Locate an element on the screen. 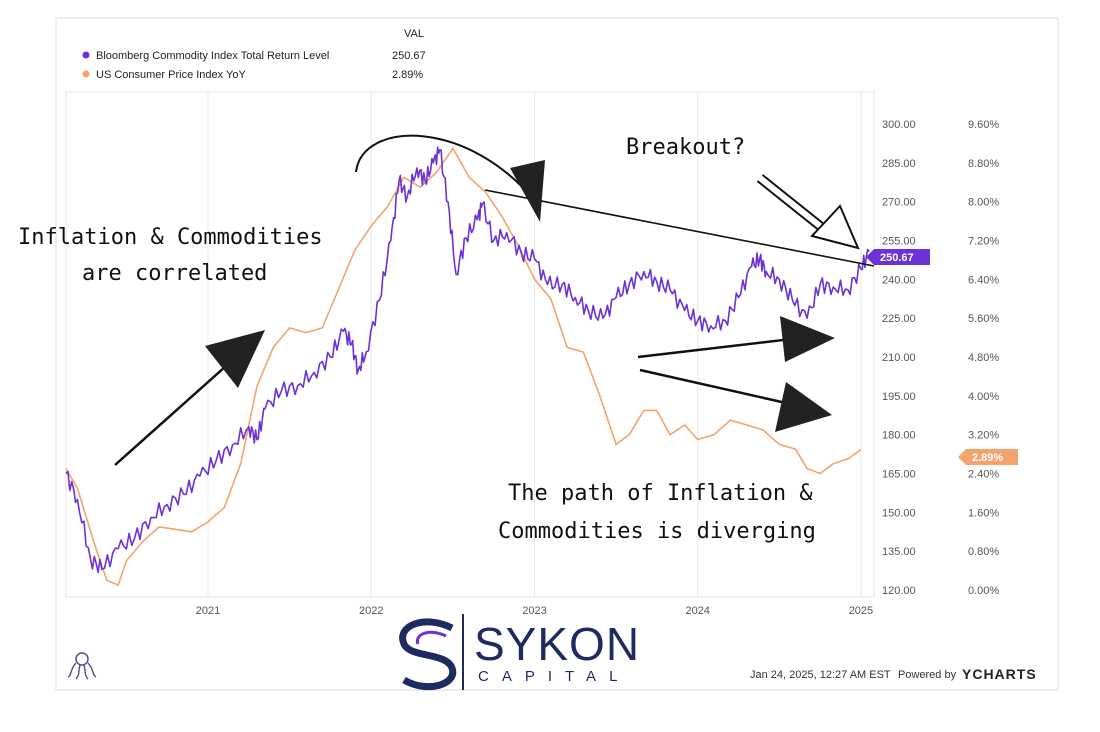 The height and width of the screenshot is (732, 1100). y-right-tick-label: 0.00% is located at coordinates (983, 591).